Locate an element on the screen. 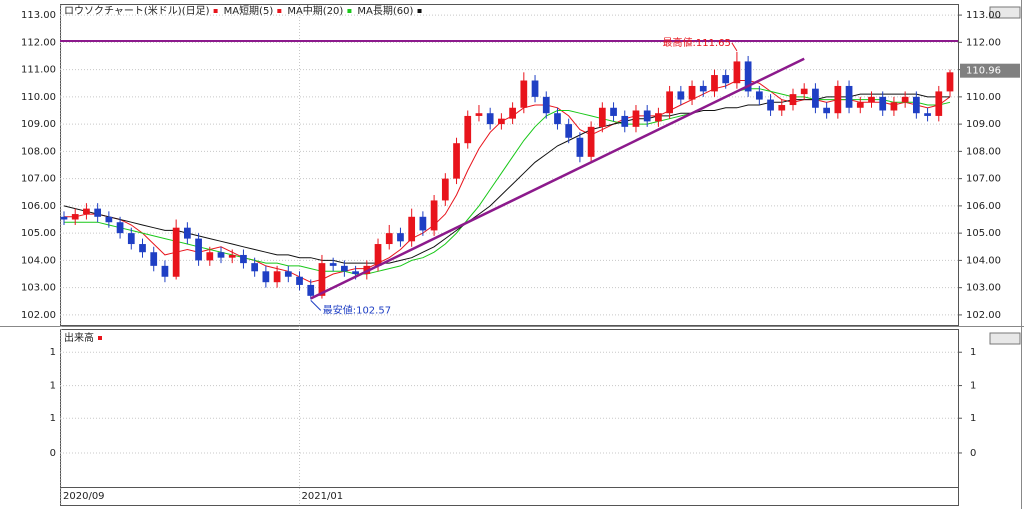 Image resolution: width=1024 pixels, height=509 pixels. y-tick-label-left: 106.00 is located at coordinates (38, 206).